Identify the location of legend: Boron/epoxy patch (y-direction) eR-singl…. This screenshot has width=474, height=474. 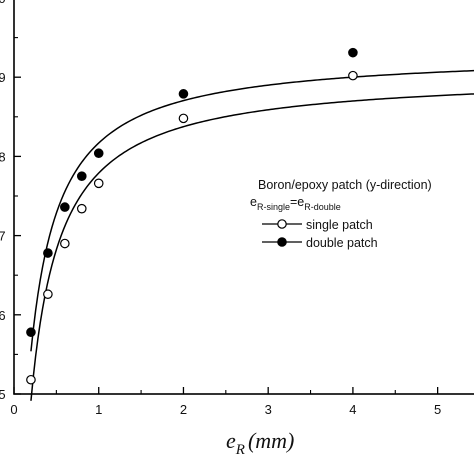
(341, 214).